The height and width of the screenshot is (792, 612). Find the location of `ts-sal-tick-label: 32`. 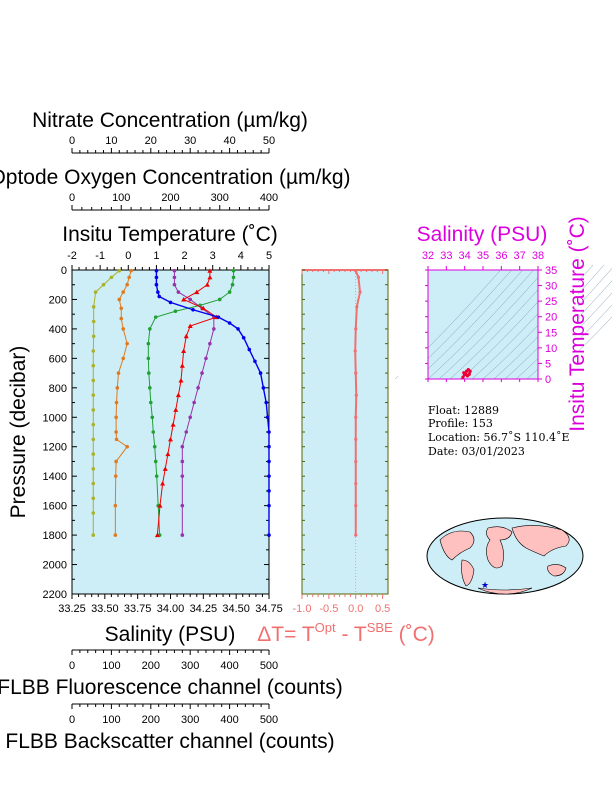

ts-sal-tick-label: 32 is located at coordinates (428, 256).